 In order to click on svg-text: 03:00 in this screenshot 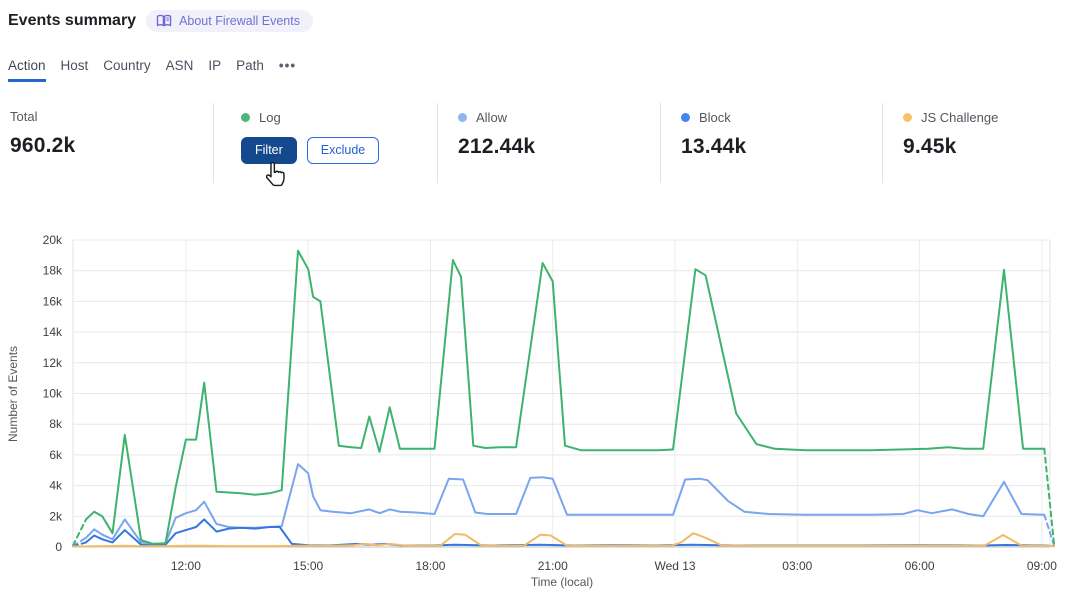, I will do `click(797, 566)`.